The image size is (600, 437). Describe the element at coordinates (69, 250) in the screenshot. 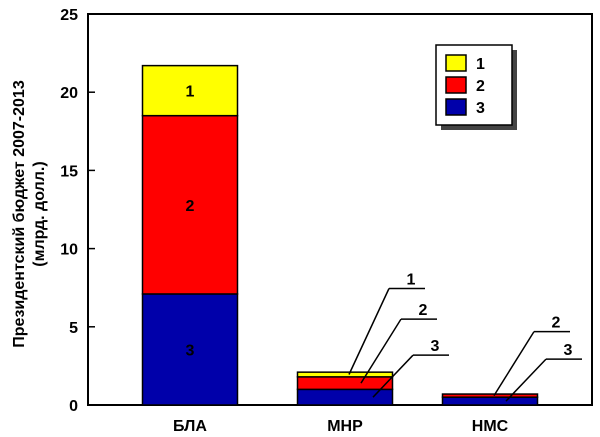

I see `y-tick-label: 10` at that location.